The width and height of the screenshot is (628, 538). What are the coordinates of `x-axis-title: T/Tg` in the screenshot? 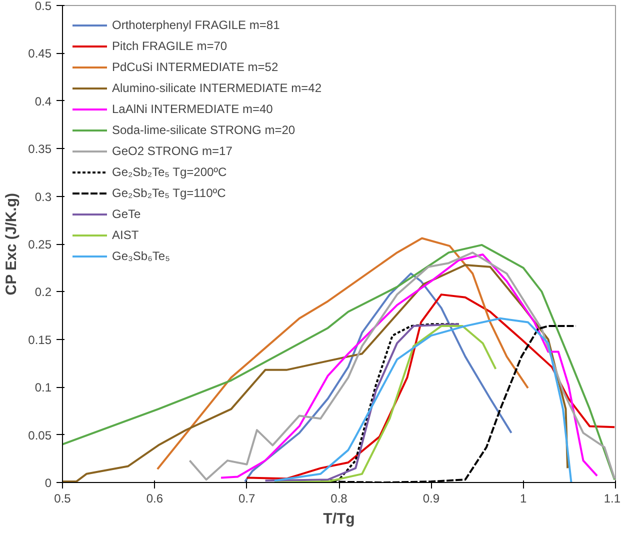 It's located at (339, 519).